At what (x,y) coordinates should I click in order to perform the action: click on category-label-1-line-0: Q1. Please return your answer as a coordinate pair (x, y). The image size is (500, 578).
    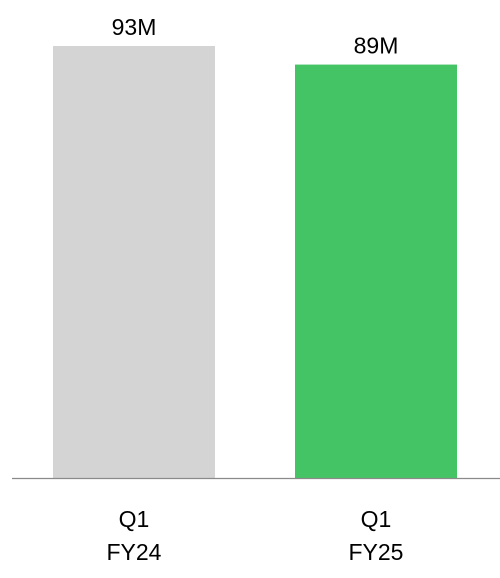
    Looking at the image, I should click on (376, 519).